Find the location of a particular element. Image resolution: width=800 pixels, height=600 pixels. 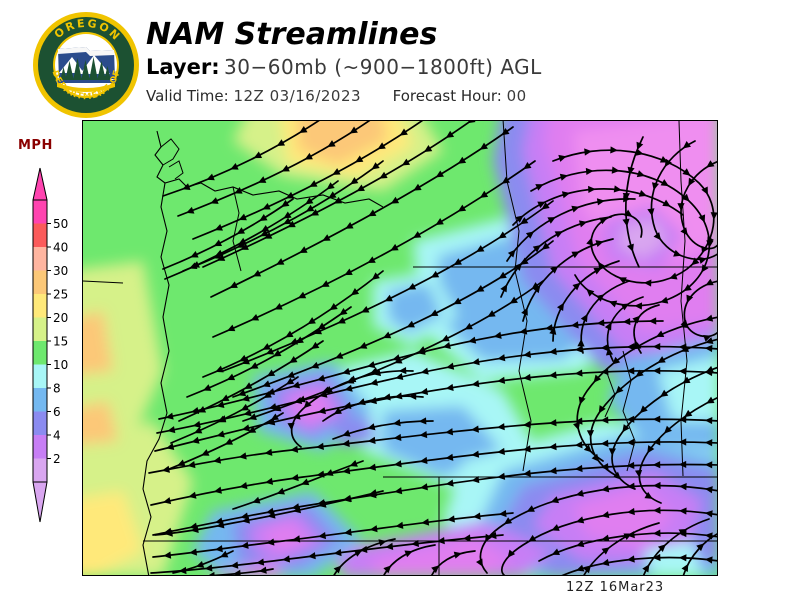

colorbar-band is located at coordinates (40, 282).